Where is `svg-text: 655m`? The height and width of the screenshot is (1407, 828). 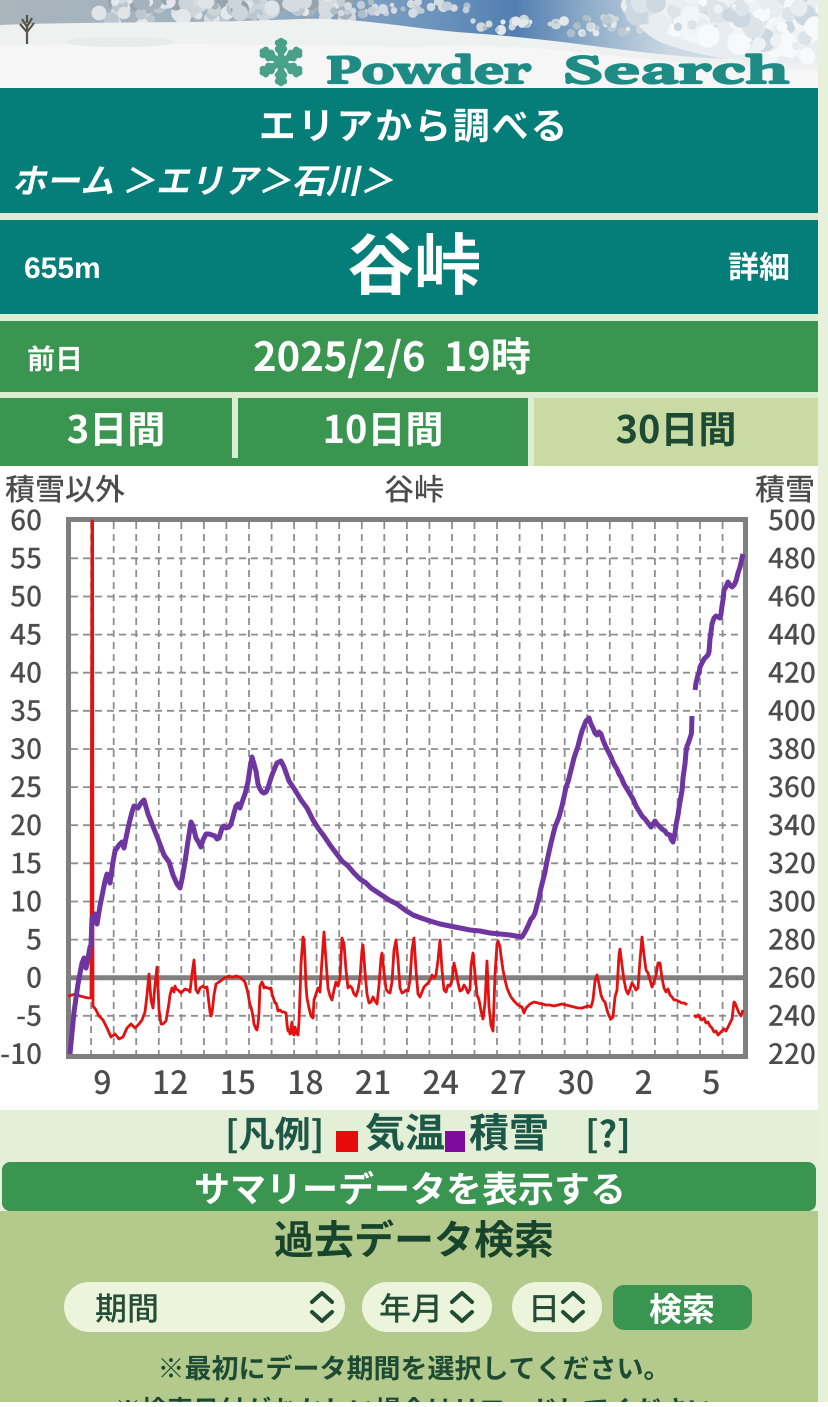
svg-text: 655m is located at coordinates (62, 268).